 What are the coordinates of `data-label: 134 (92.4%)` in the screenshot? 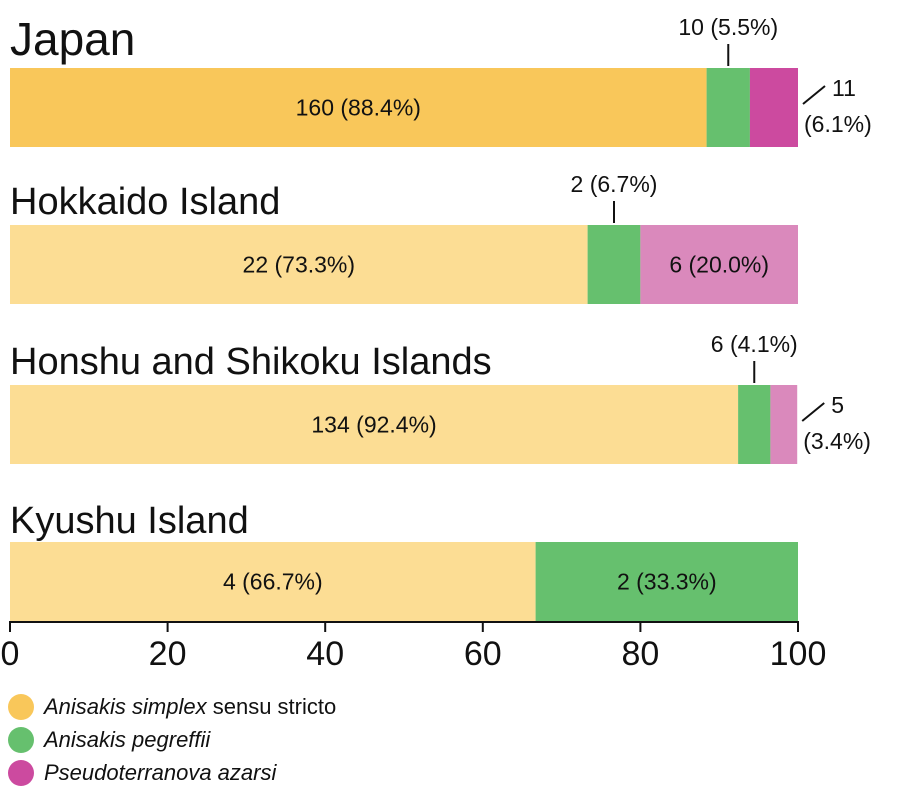 It's located at (373, 425).